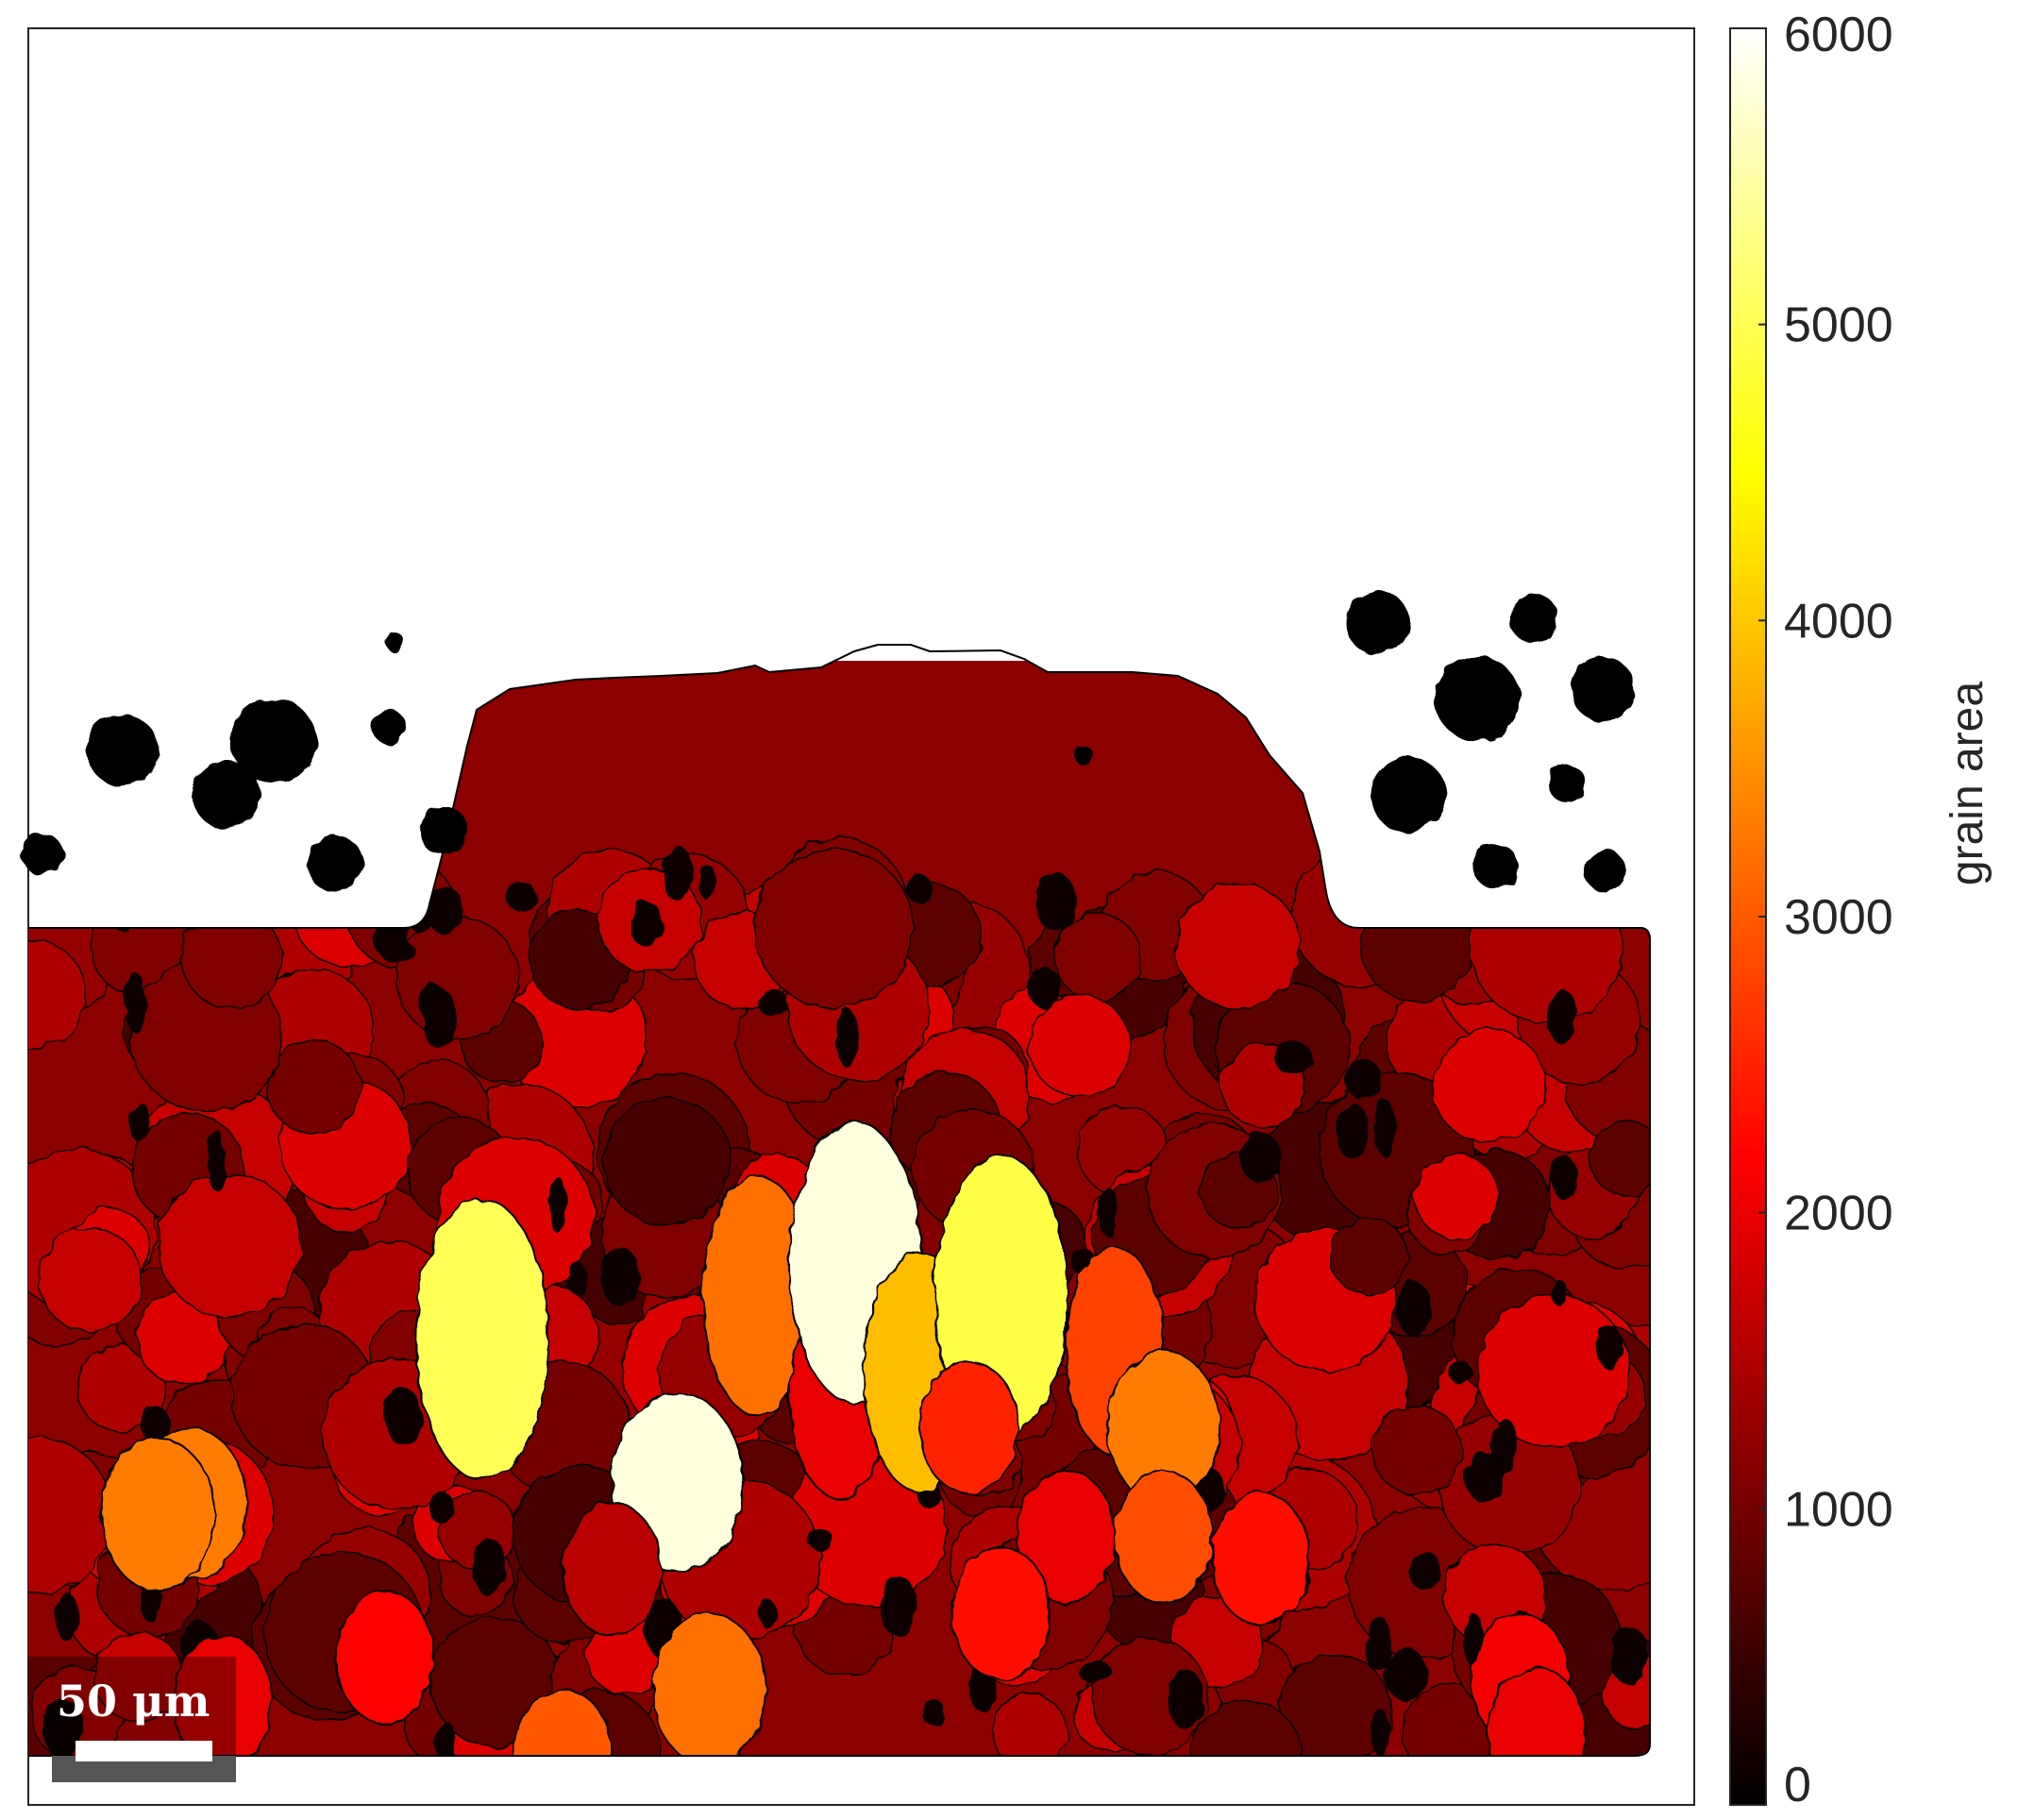 The width and height of the screenshot is (2018, 1820). What do you see at coordinates (1838, 621) in the screenshot?
I see `colorbar-tick-label: 4000` at bounding box center [1838, 621].